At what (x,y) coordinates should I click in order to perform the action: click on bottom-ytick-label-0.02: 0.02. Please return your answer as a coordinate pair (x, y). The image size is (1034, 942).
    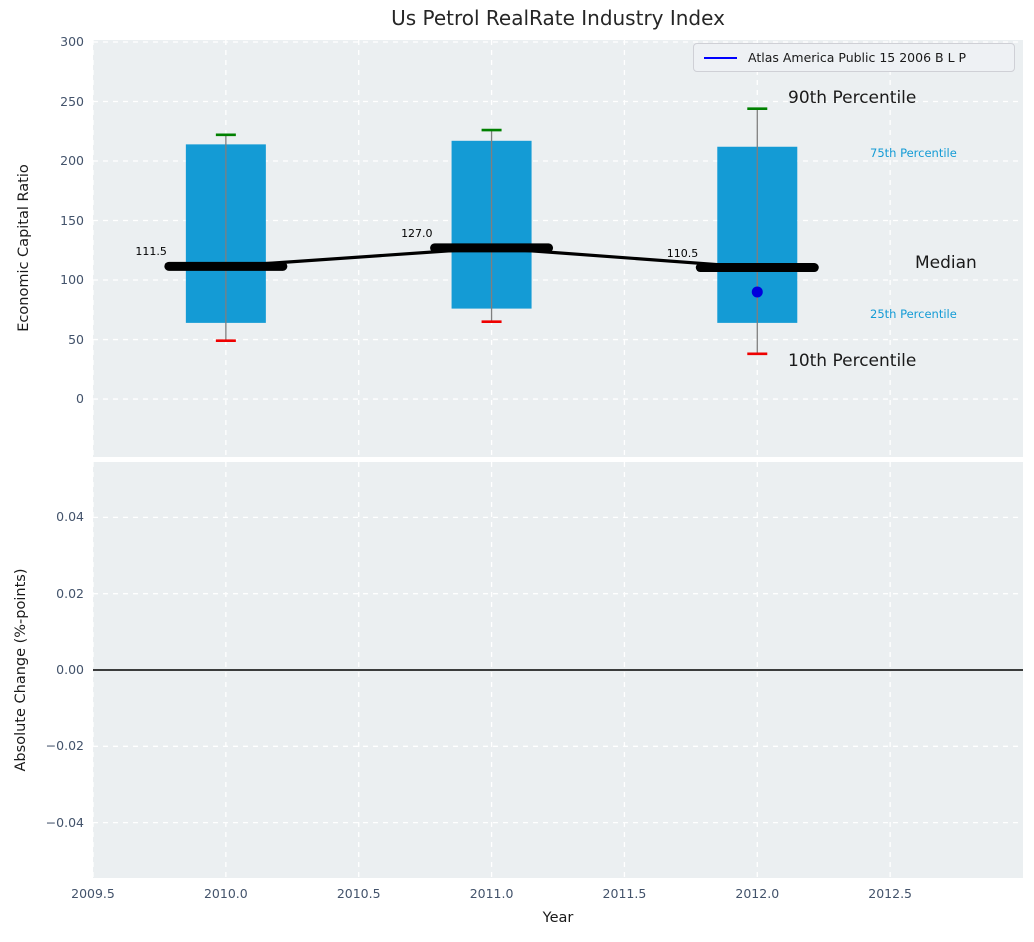
    Looking at the image, I should click on (70, 593).